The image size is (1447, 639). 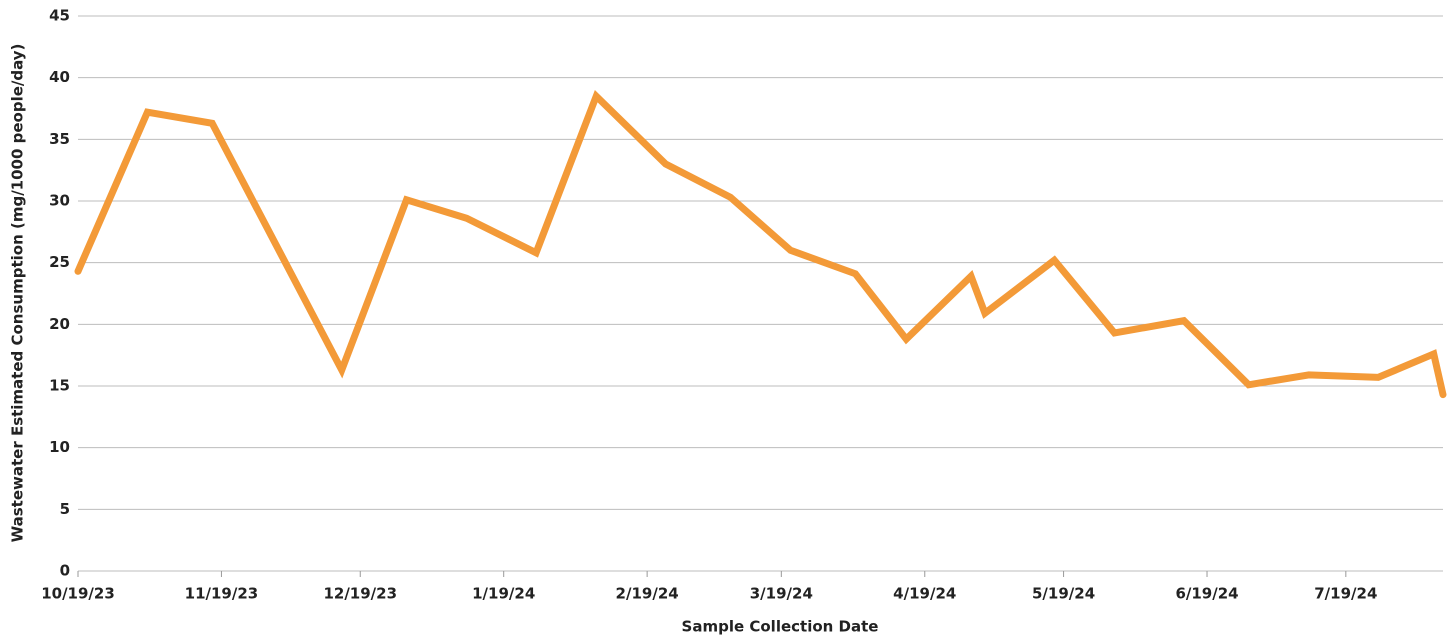 I want to click on x-tick-label: 10/19/23, so click(x=78, y=594).